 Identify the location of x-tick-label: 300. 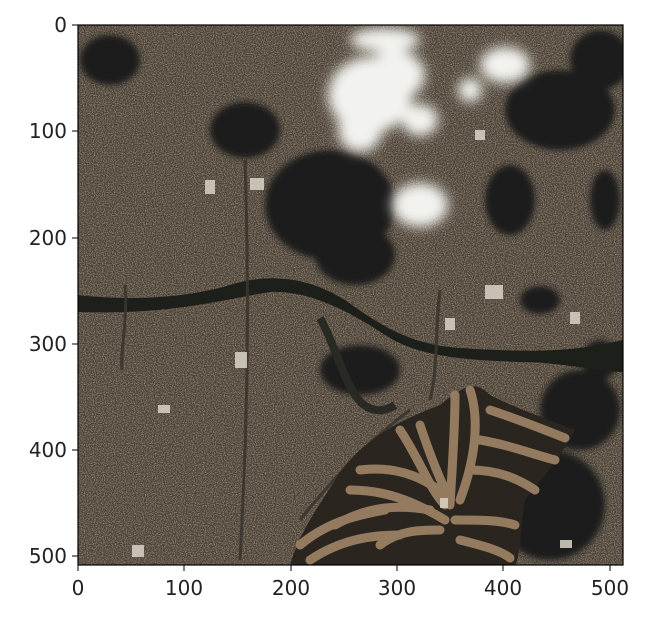
(397, 588).